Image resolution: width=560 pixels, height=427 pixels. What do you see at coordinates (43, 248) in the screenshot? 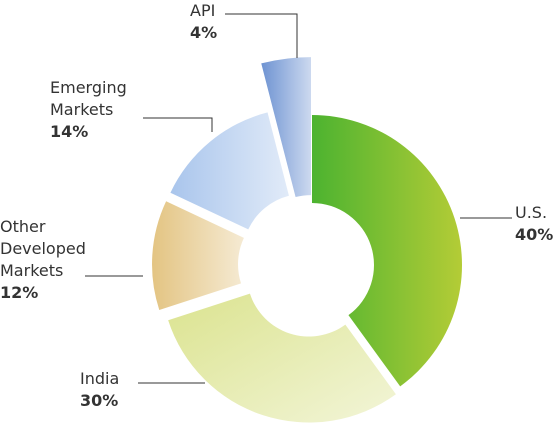
I see `category-label: Other Developed Markets` at bounding box center [43, 248].